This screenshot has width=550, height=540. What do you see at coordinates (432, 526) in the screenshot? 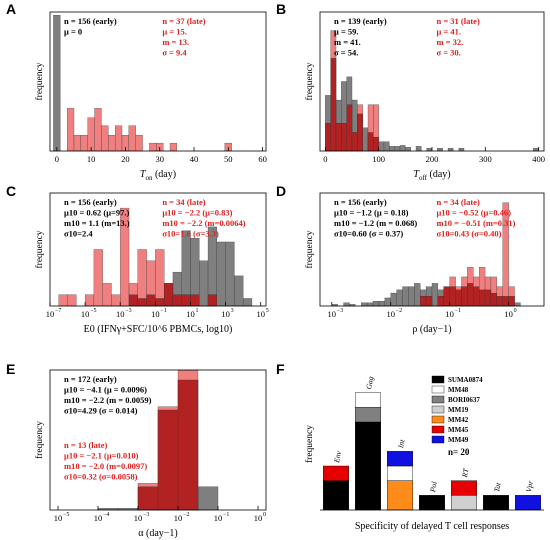
I see `x-axis-label: Specificity of delayed T cell responses` at bounding box center [432, 526].